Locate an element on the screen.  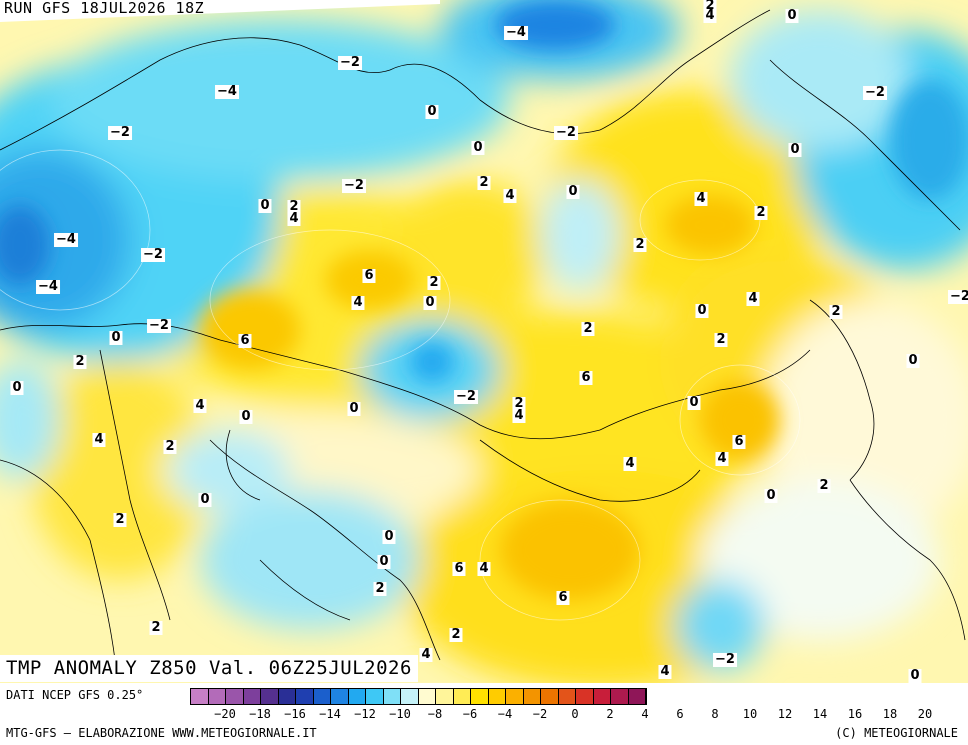
data-source: DATI NCEP GFS 0.25° is located at coordinates (75, 695).